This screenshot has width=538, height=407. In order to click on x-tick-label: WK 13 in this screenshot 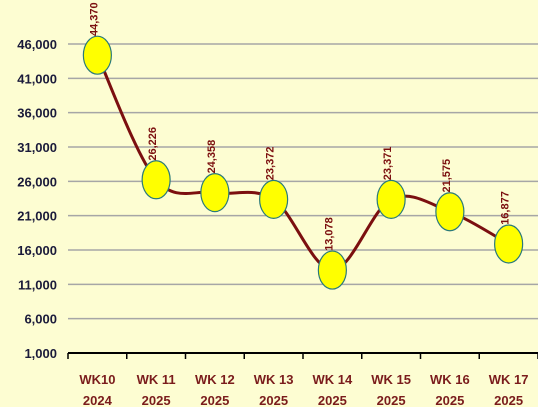, I will do `click(274, 379)`.